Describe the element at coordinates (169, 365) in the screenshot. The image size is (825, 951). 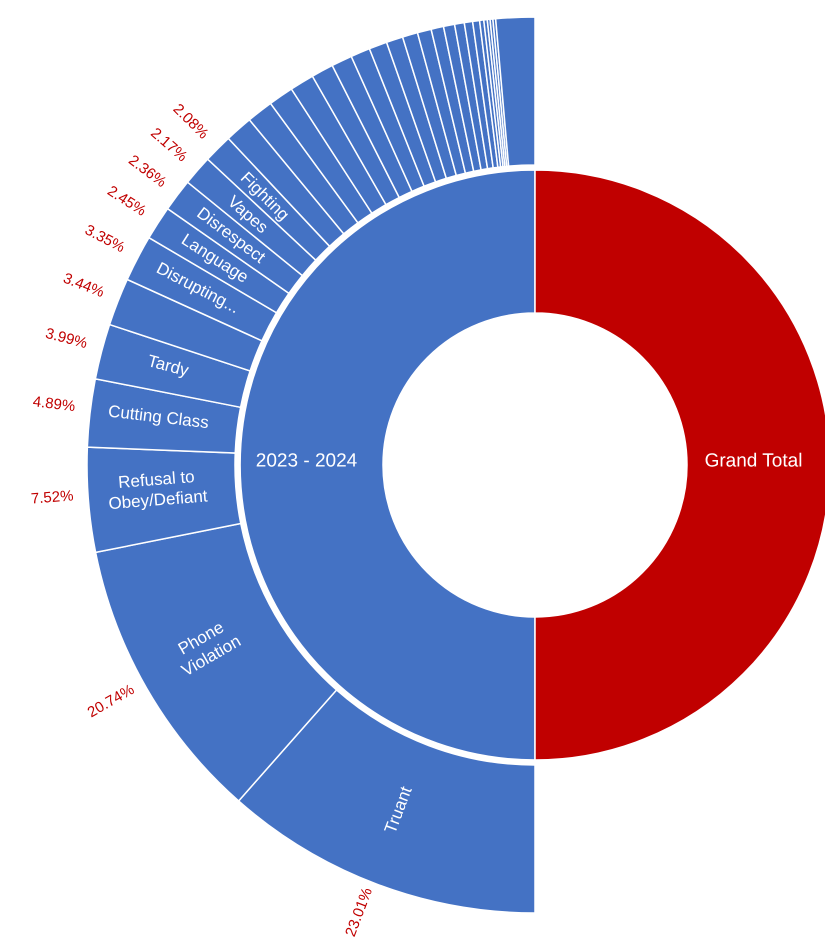
I see `slice-label: Tardy` at that location.